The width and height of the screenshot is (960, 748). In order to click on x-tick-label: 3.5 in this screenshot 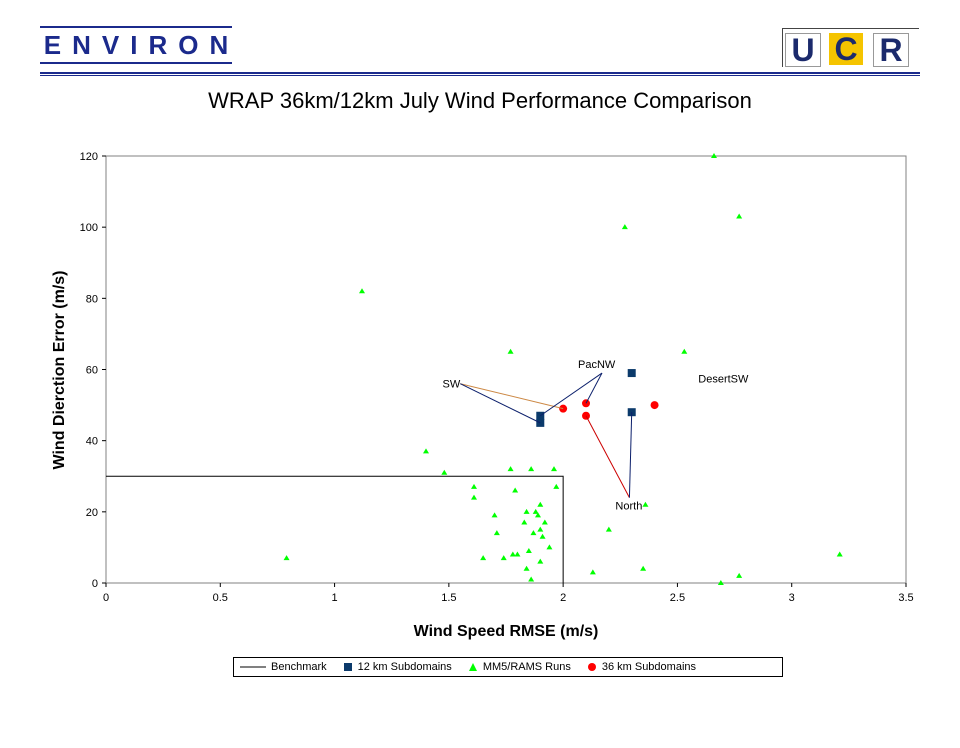, I will do `click(905, 598)`.